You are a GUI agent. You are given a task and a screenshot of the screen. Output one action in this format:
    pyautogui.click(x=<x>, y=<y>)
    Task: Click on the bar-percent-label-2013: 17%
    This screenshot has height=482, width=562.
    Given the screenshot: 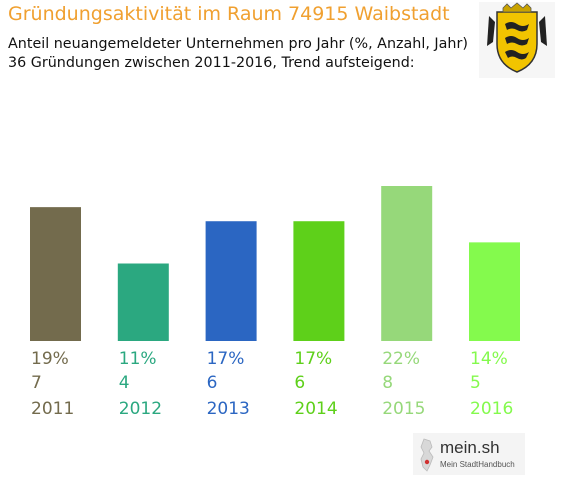 What is the action you would take?
    pyautogui.click(x=226, y=359)
    